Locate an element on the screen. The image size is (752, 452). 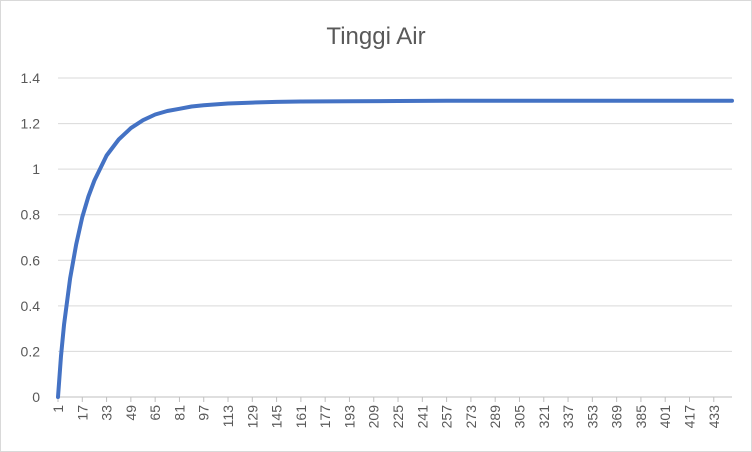
x-tick-label: 97 is located at coordinates (204, 413).